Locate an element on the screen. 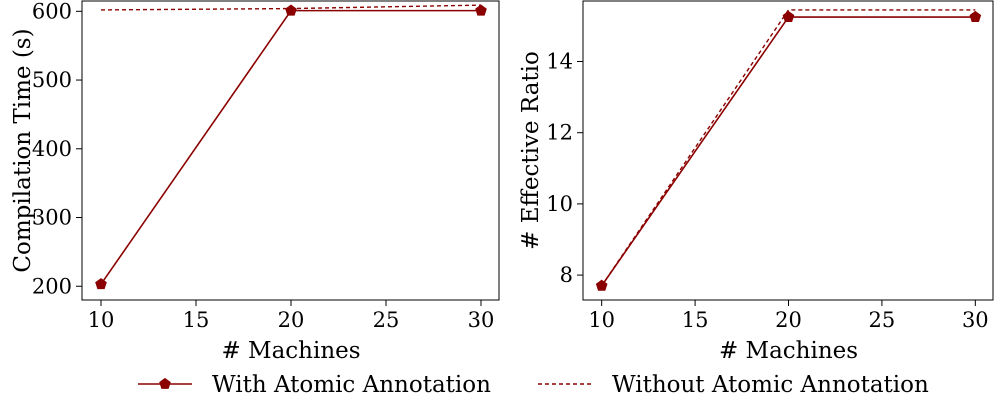 The height and width of the screenshot is (404, 994). y-axis-title: # Effective Ratio is located at coordinates (531, 150).